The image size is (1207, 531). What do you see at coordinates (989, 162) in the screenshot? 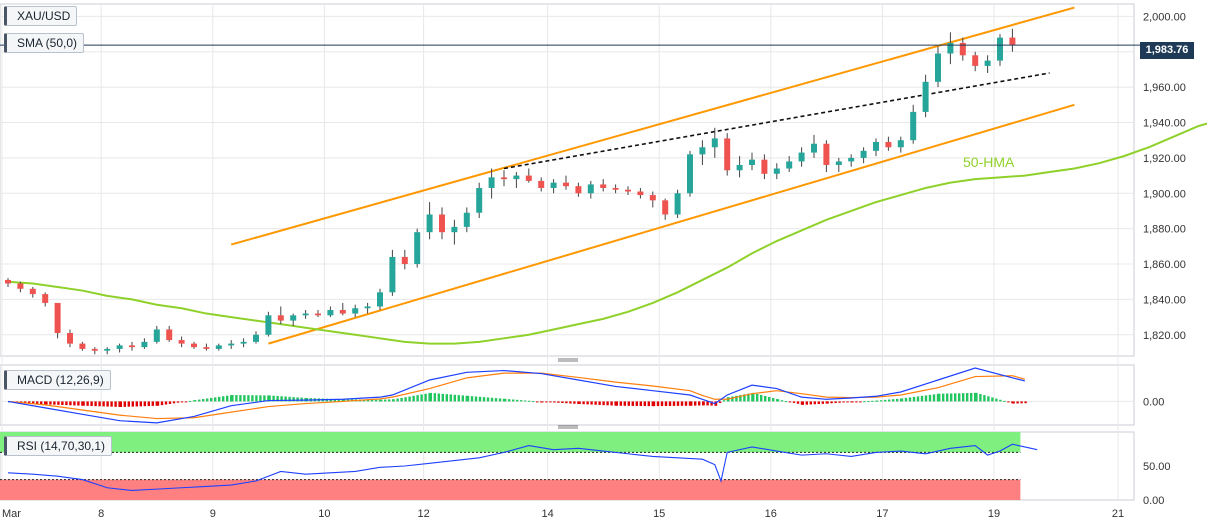
I see `hma-annotation: 50-HMA` at bounding box center [989, 162].